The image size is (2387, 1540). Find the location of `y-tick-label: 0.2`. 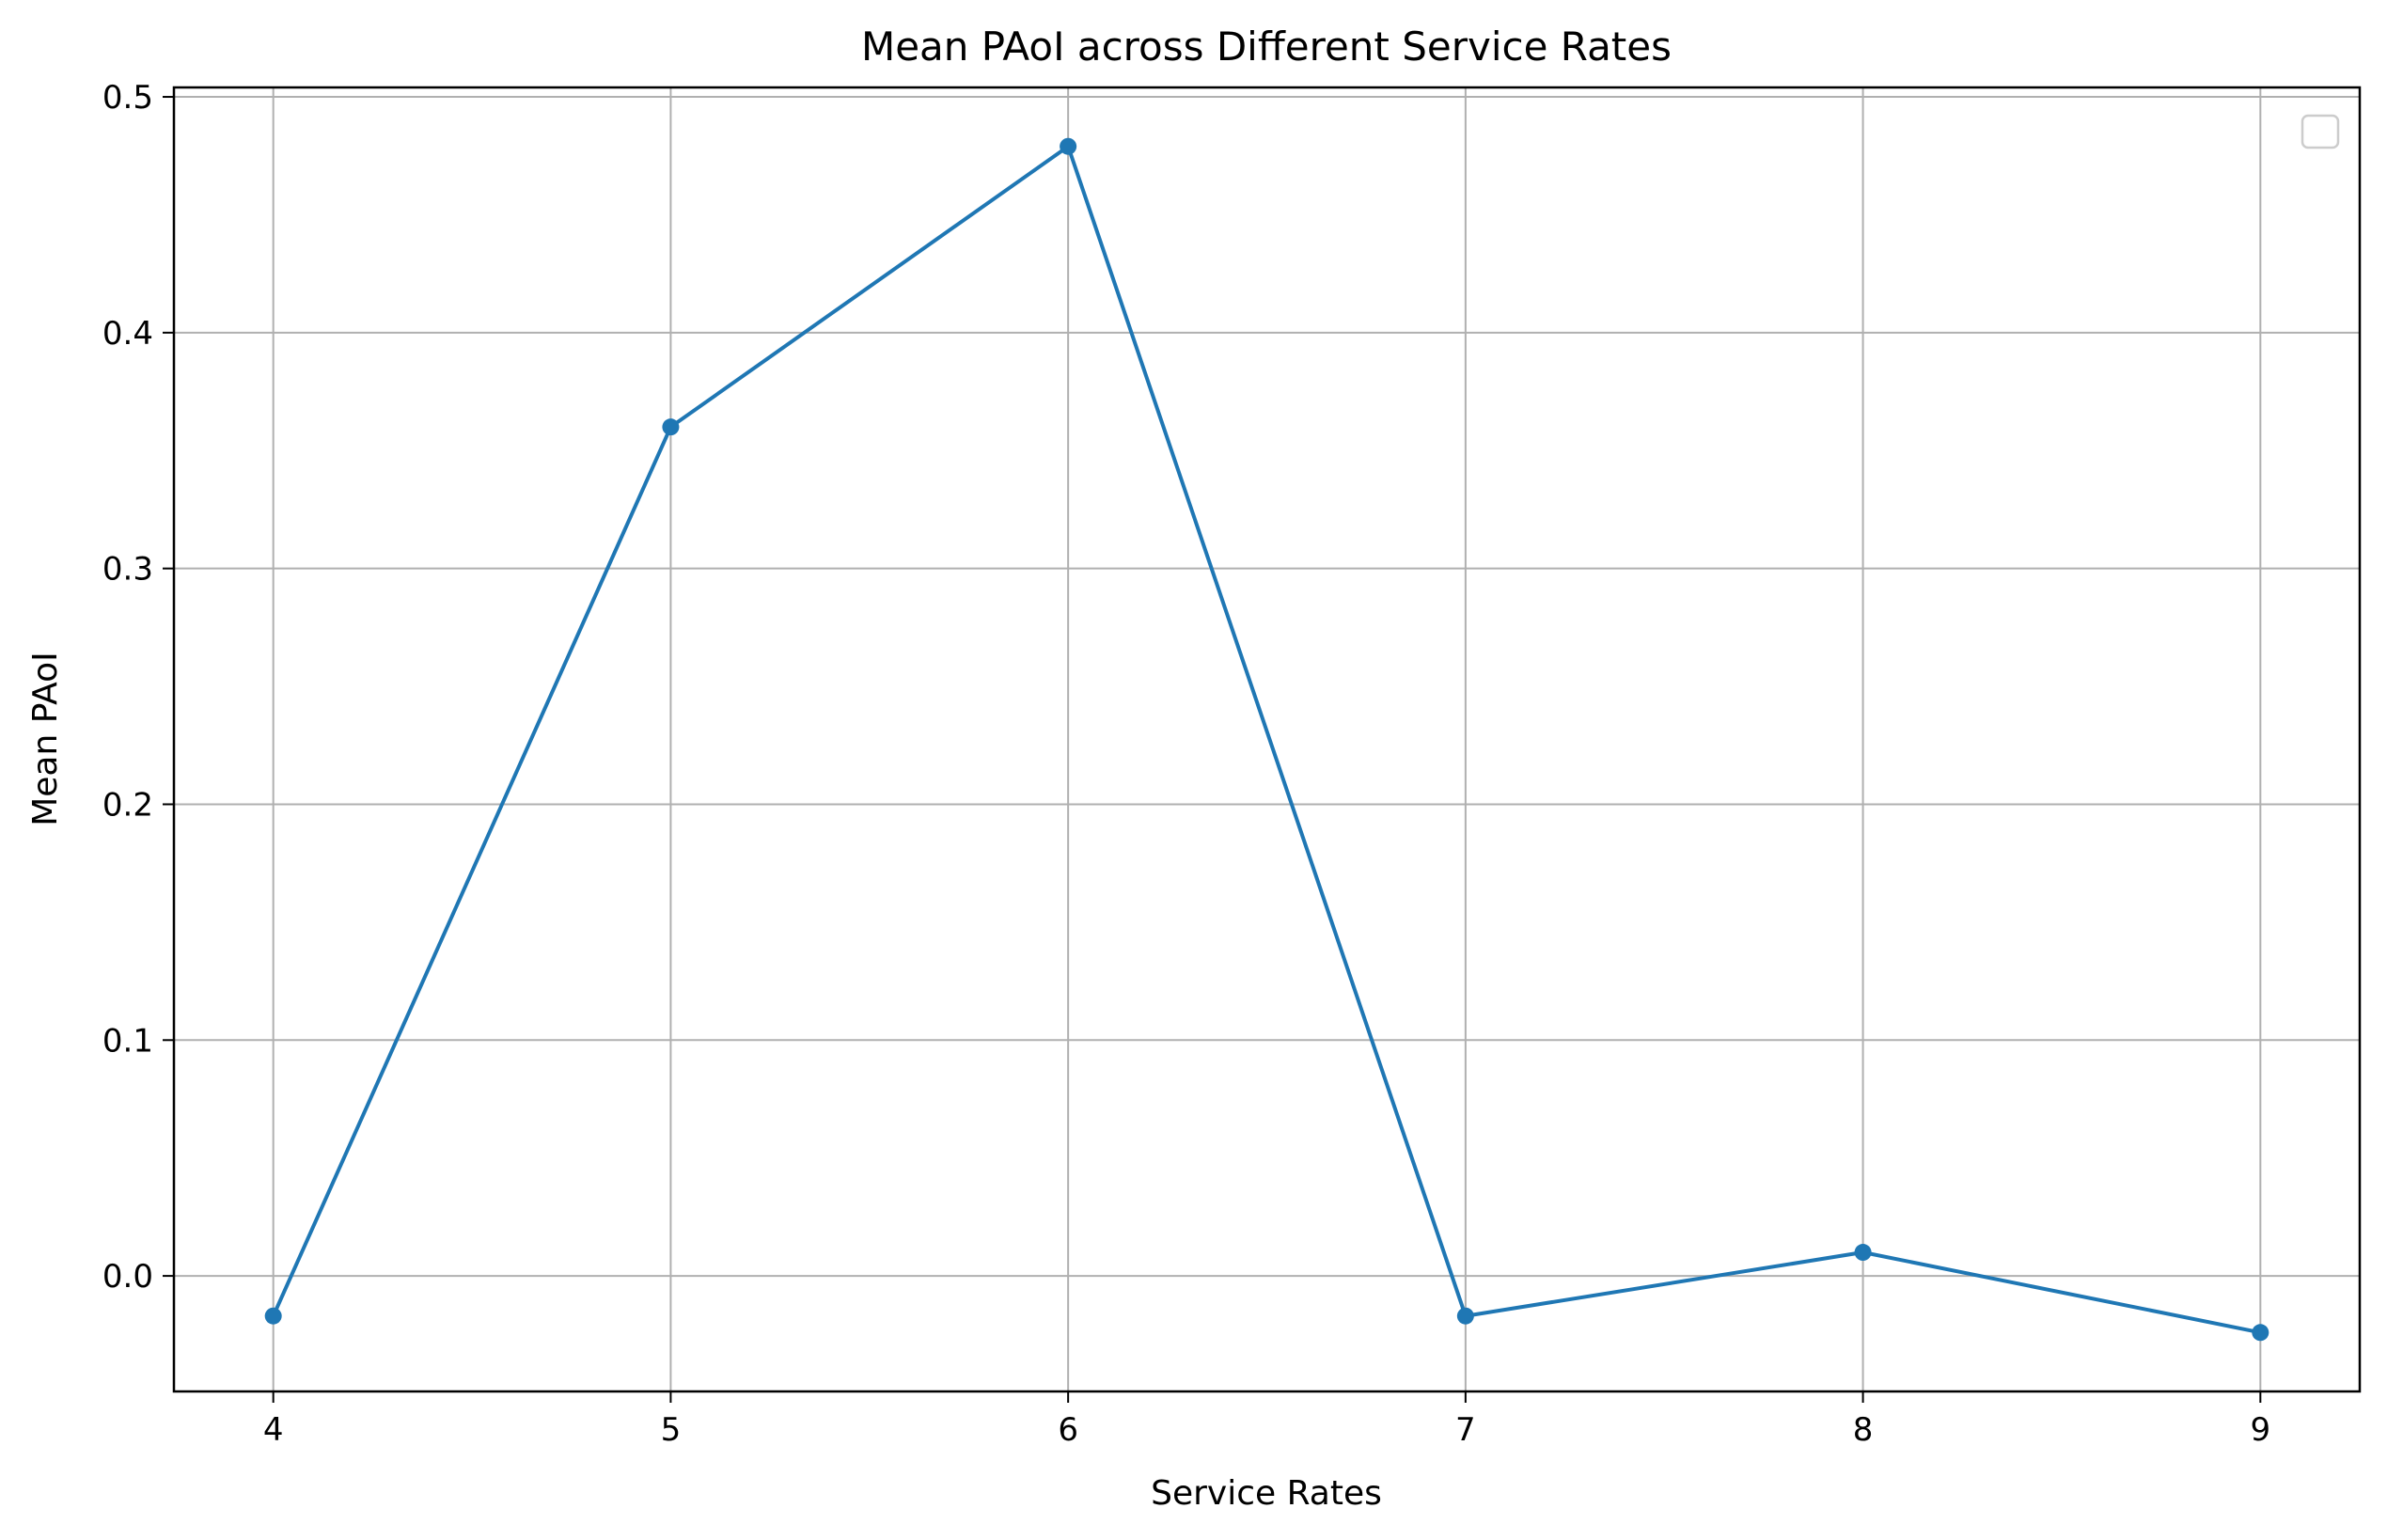

y-tick-label: 0.2 is located at coordinates (127, 805).